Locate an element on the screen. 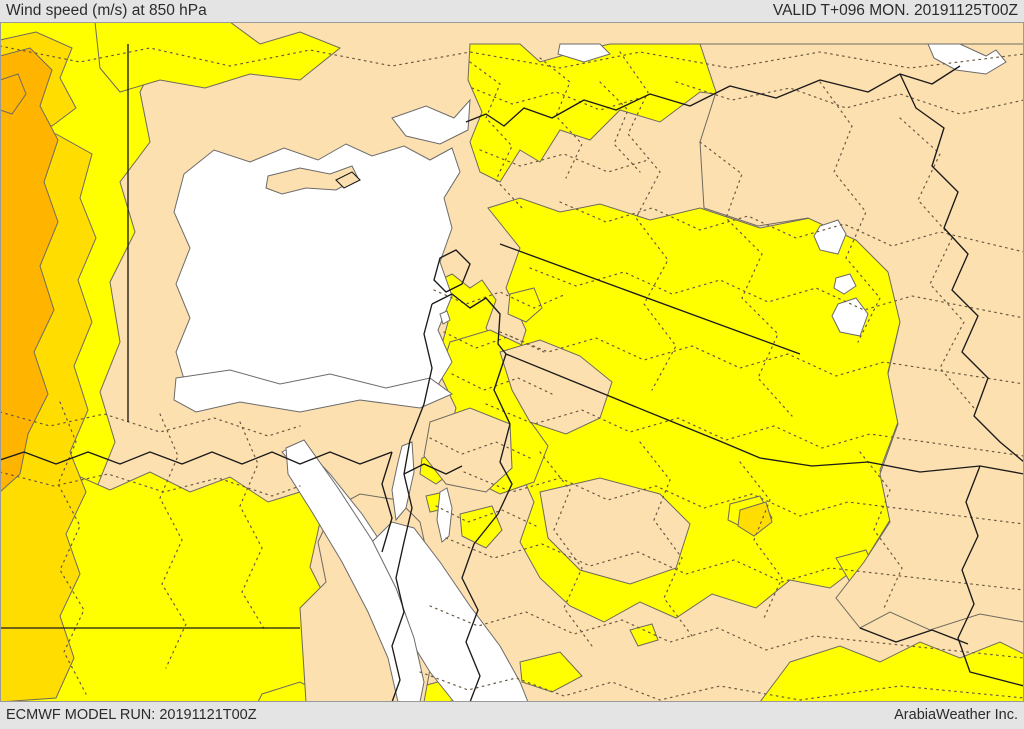 The height and width of the screenshot is (729, 1024). contour-band-high is located at coordinates (29, 270).